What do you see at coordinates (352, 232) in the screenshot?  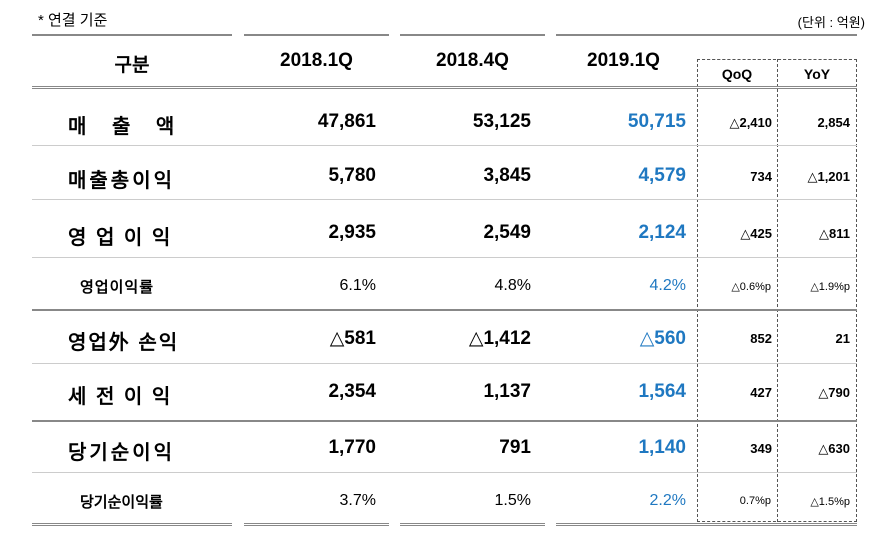 I see `row-value-2018-1q: 2,935` at bounding box center [352, 232].